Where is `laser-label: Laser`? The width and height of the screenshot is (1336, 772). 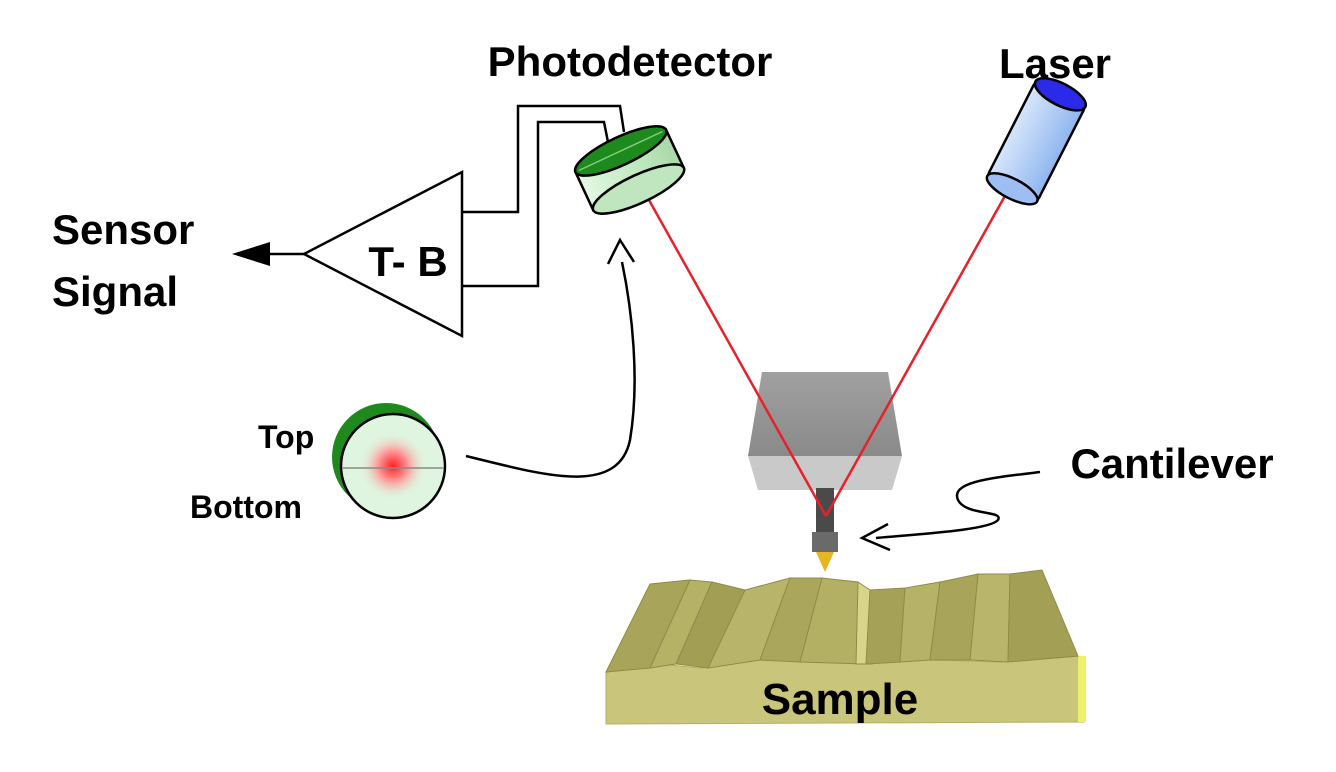 laser-label: Laser is located at coordinates (1055, 63).